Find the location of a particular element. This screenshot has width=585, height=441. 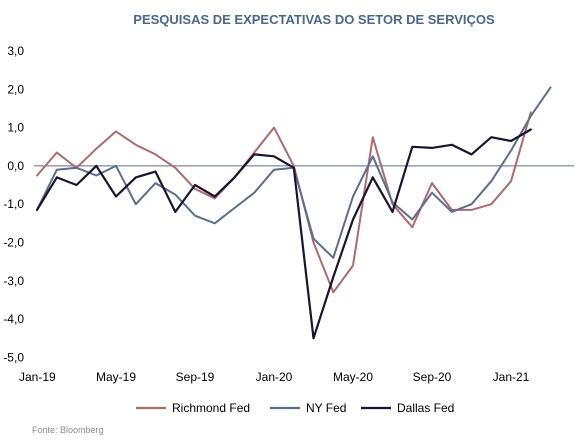

y-tick-label: 0,0 is located at coordinates (15, 166).